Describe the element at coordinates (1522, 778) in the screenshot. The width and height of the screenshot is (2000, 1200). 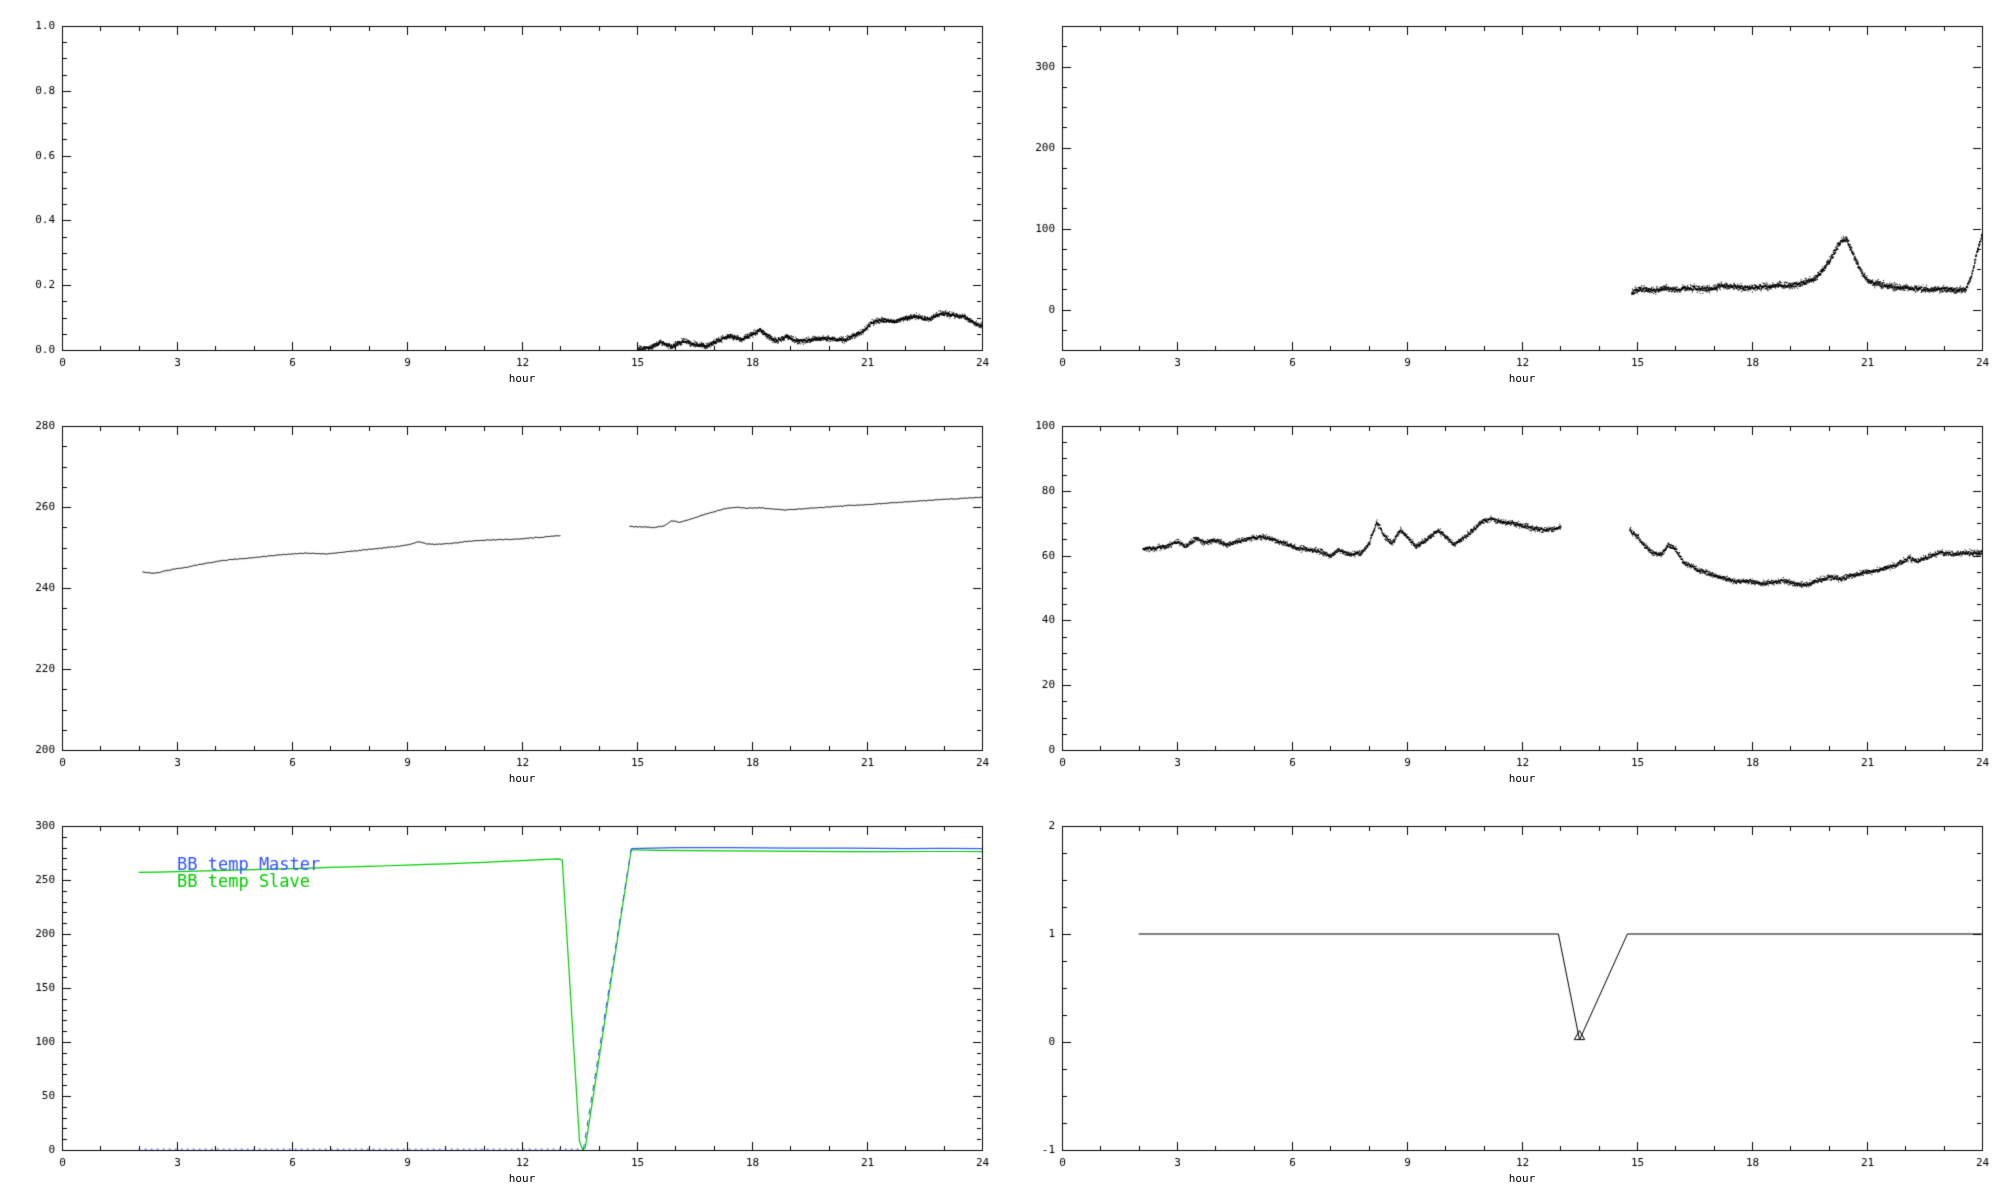
I see `x-axis-label-ambient-relative-humidity: hour` at that location.